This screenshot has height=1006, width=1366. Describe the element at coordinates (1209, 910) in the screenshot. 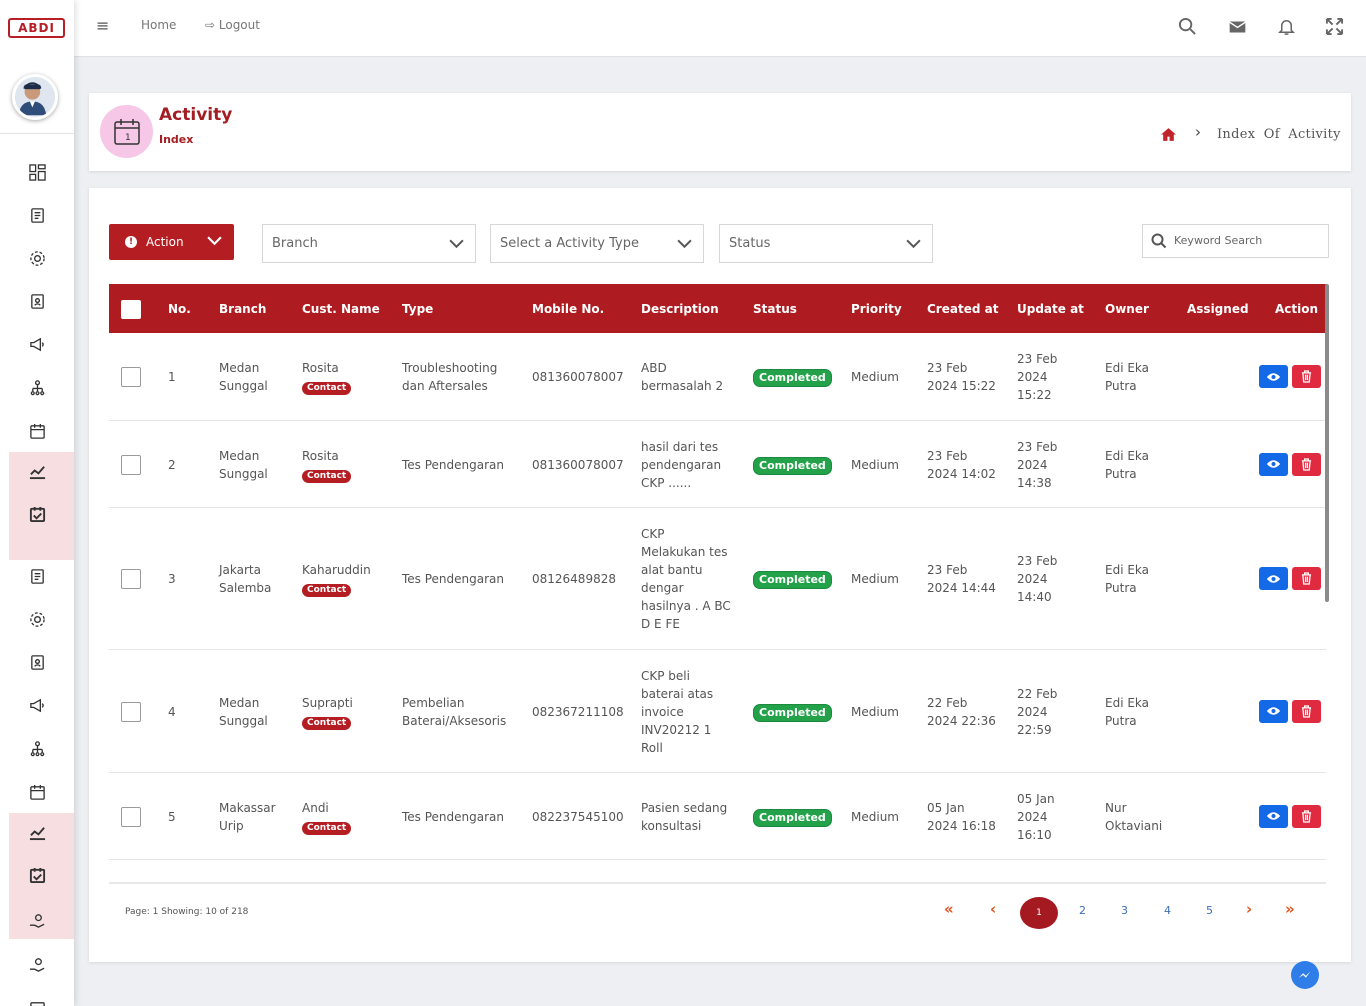

I see `page-button-5: 5` at that location.